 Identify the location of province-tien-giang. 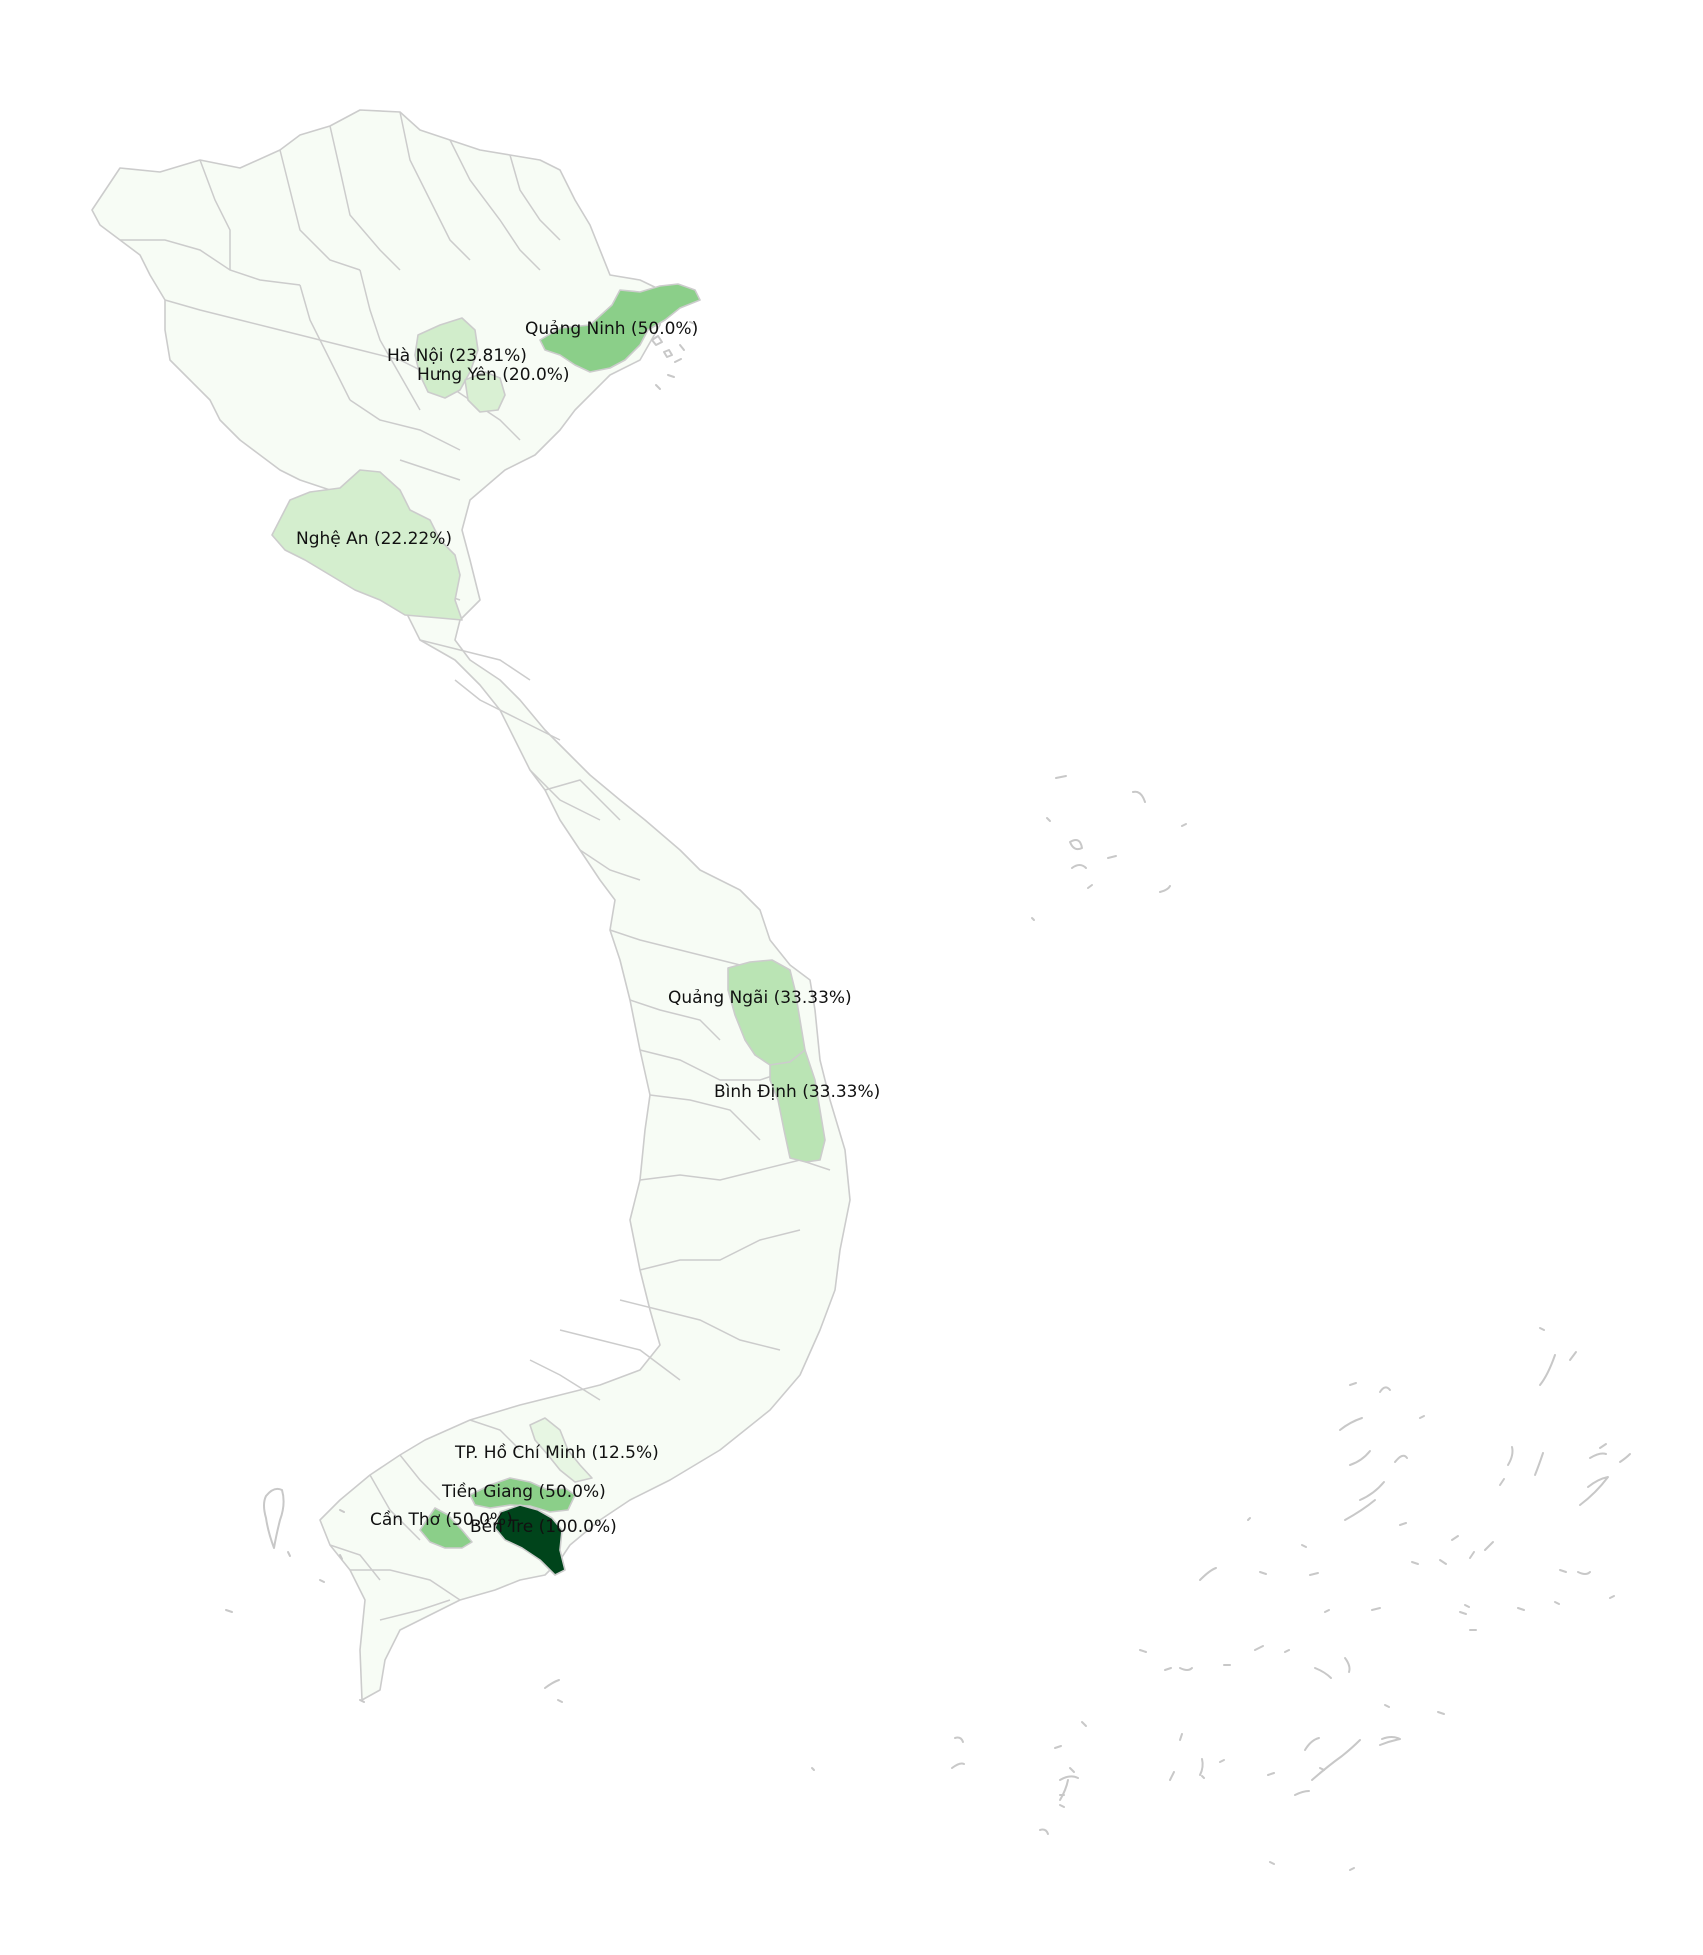
(522, 1495).